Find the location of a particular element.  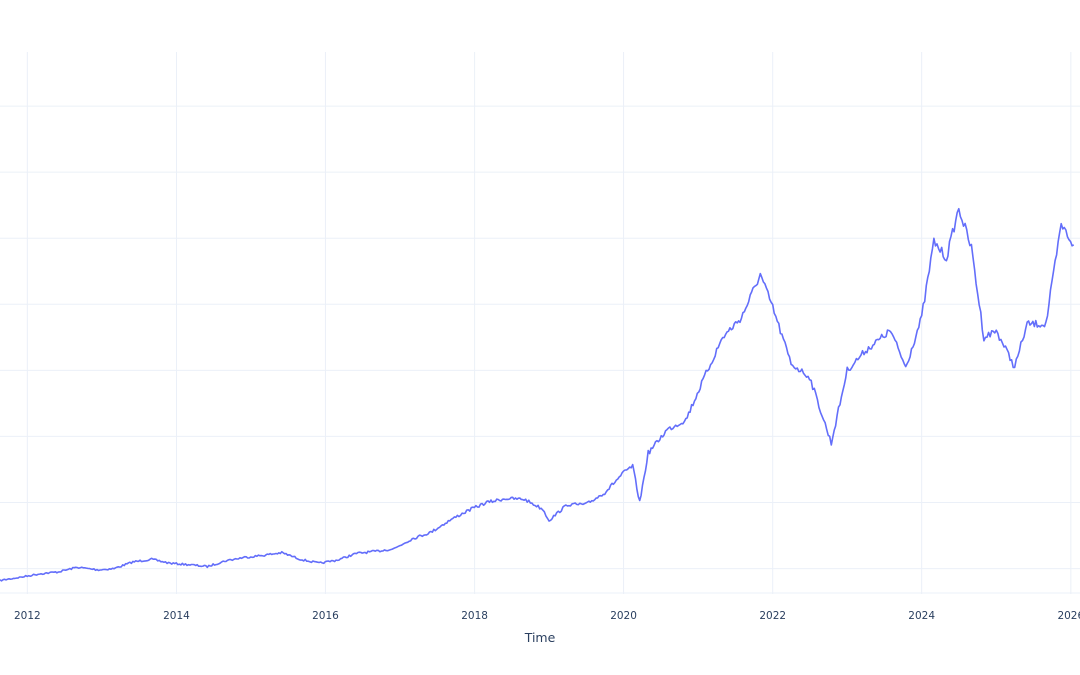

x-tick-label: 2016 is located at coordinates (325, 616).